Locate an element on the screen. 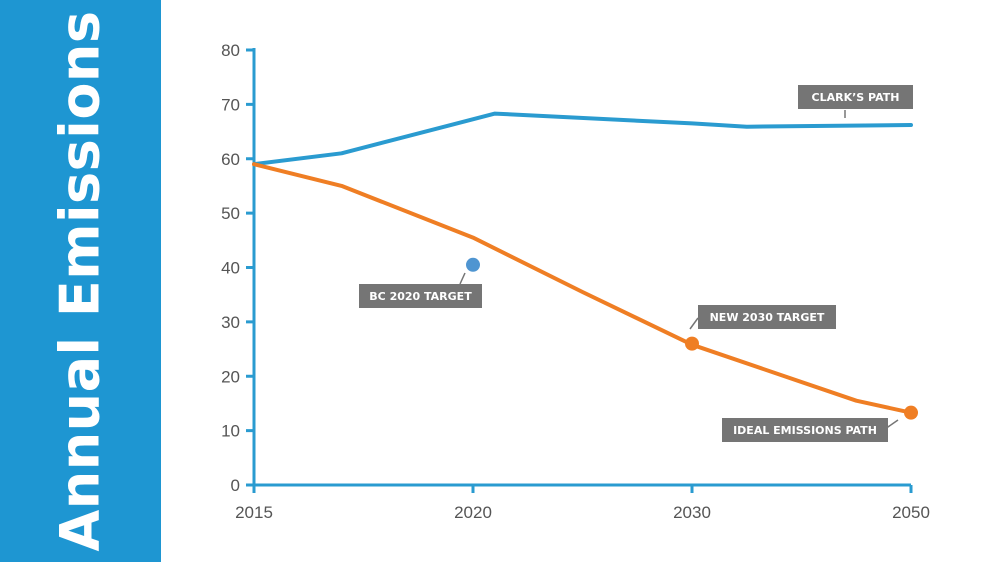 The height and width of the screenshot is (562, 1000). marker-new-2030-target is located at coordinates (692, 343).